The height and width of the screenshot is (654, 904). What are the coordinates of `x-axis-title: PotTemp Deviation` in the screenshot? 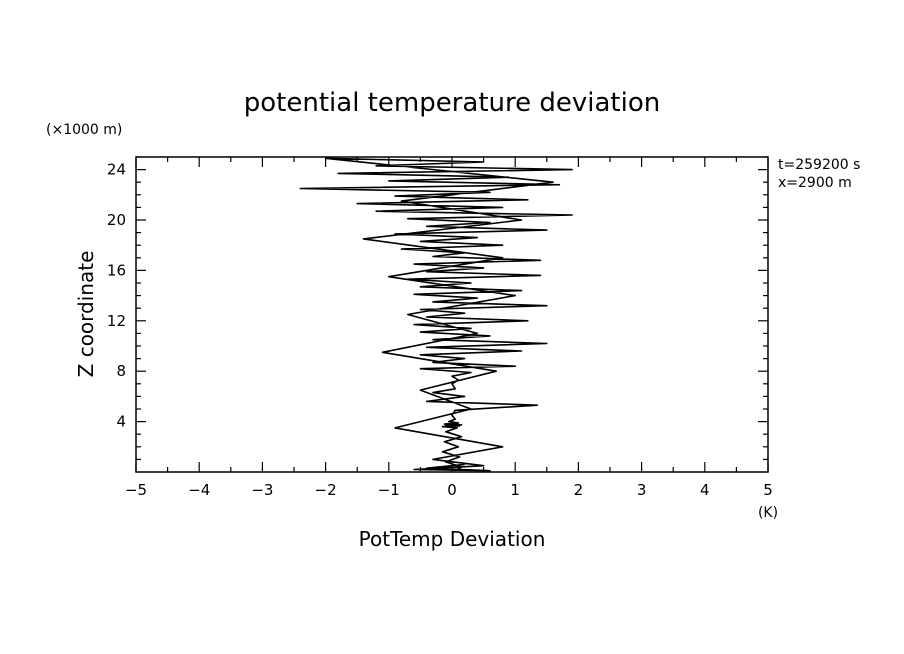 It's located at (452, 539).